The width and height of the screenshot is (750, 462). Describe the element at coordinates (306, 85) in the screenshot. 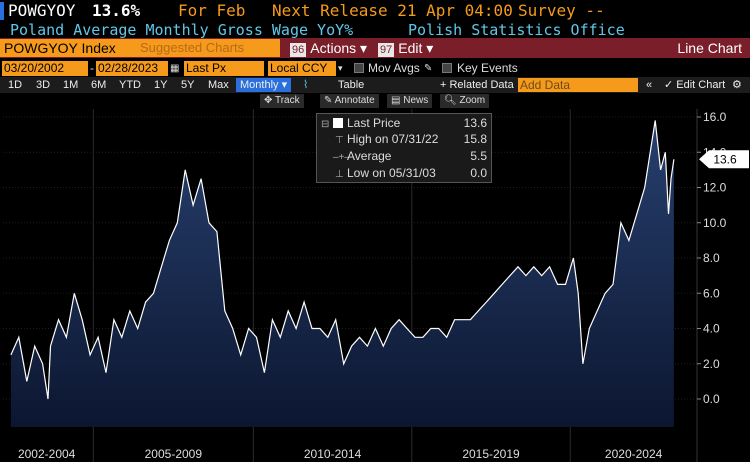

I see `line-chart-icon: ⌇` at that location.